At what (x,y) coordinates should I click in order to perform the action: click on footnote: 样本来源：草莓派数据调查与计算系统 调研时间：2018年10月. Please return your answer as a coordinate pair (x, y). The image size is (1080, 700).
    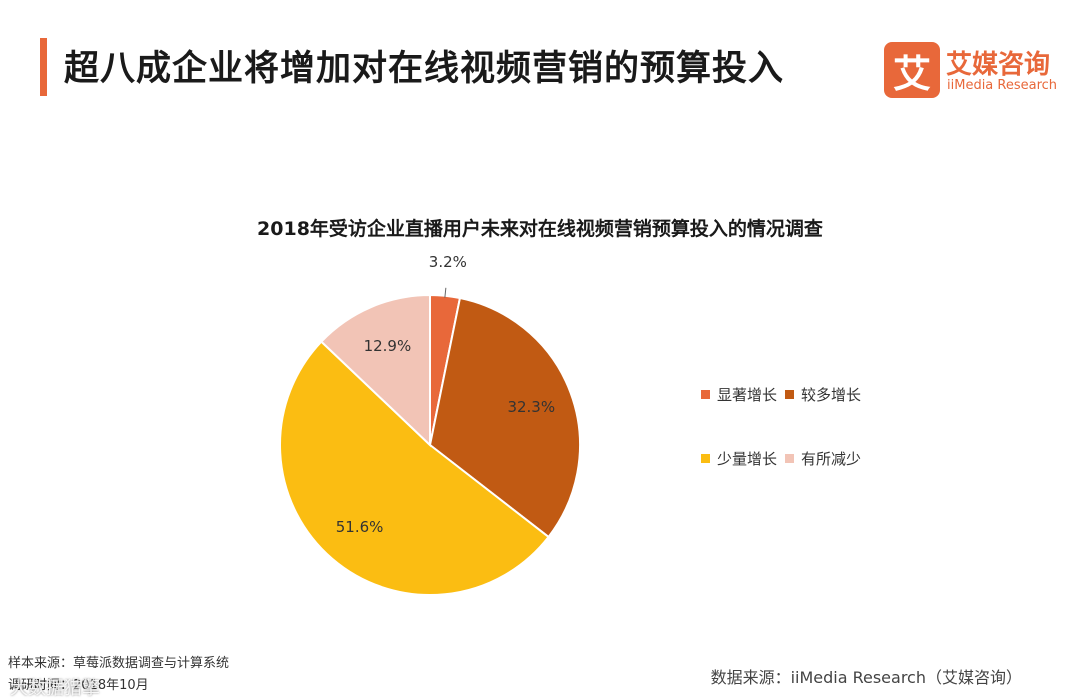
    Looking at the image, I should click on (118, 675).